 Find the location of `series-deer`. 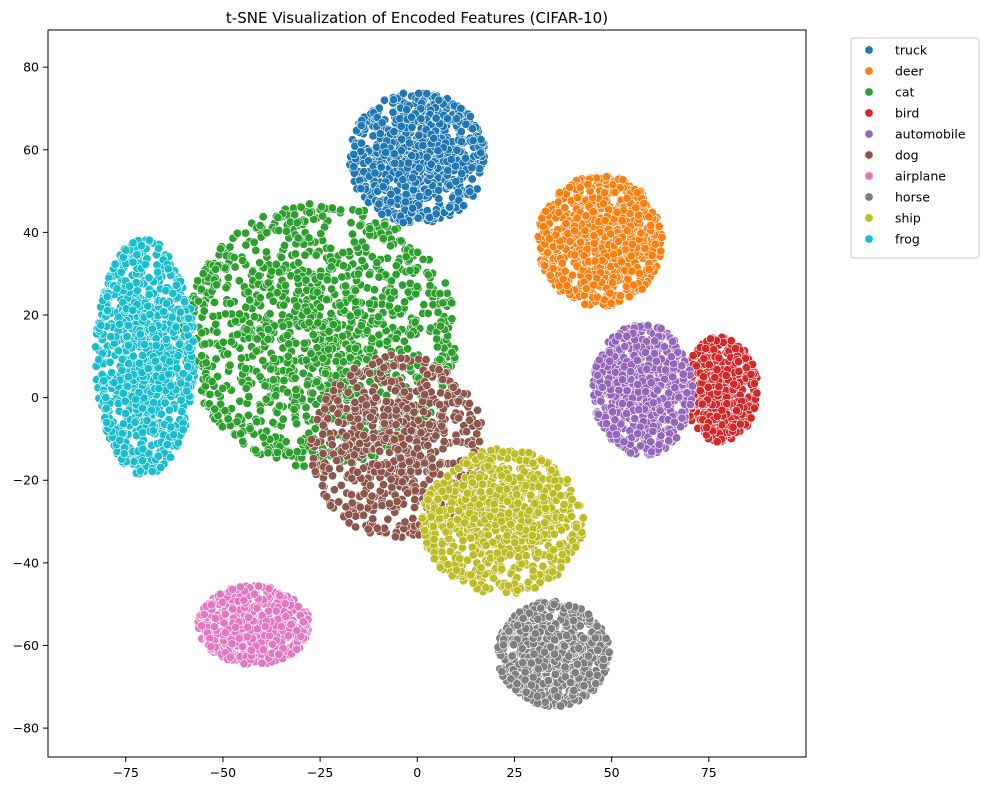

series-deer is located at coordinates (600, 241).